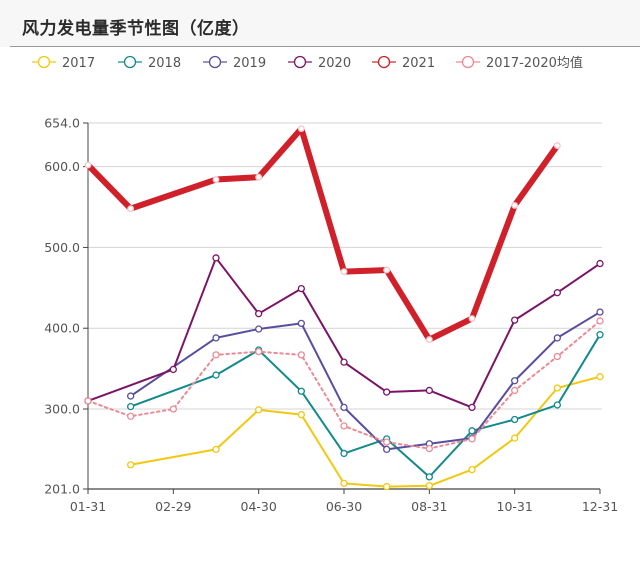 The image size is (640, 562). What do you see at coordinates (173, 506) in the screenshot?
I see `x-tick-label: 02-29` at bounding box center [173, 506].